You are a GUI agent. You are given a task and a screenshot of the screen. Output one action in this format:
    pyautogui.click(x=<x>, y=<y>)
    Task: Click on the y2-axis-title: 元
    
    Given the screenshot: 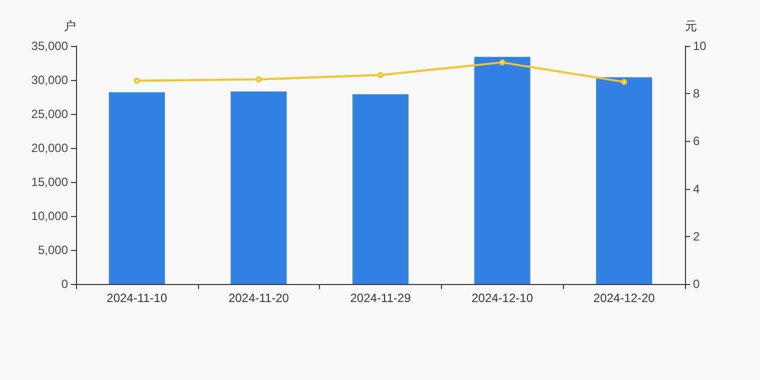 What is the action you would take?
    pyautogui.click(x=691, y=26)
    